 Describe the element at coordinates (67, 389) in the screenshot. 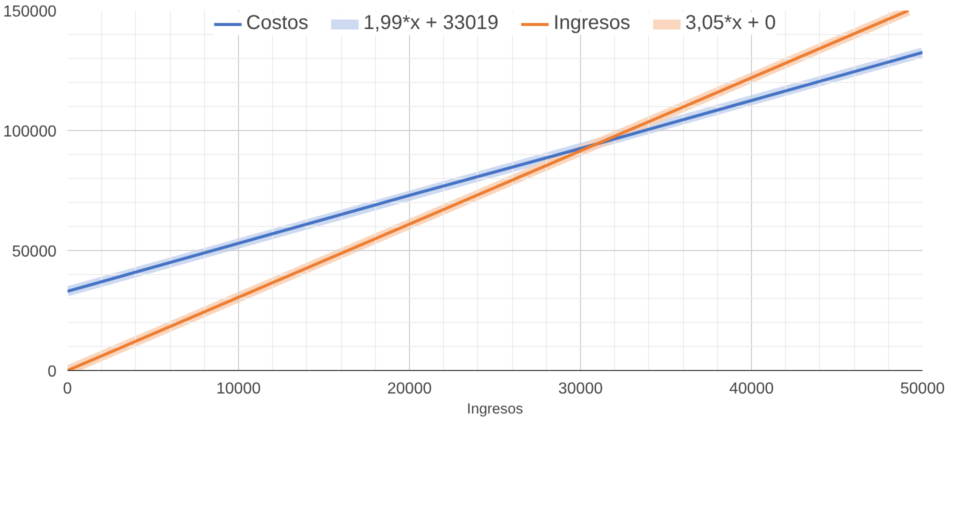

I see `x-tick-label: 0` at that location.